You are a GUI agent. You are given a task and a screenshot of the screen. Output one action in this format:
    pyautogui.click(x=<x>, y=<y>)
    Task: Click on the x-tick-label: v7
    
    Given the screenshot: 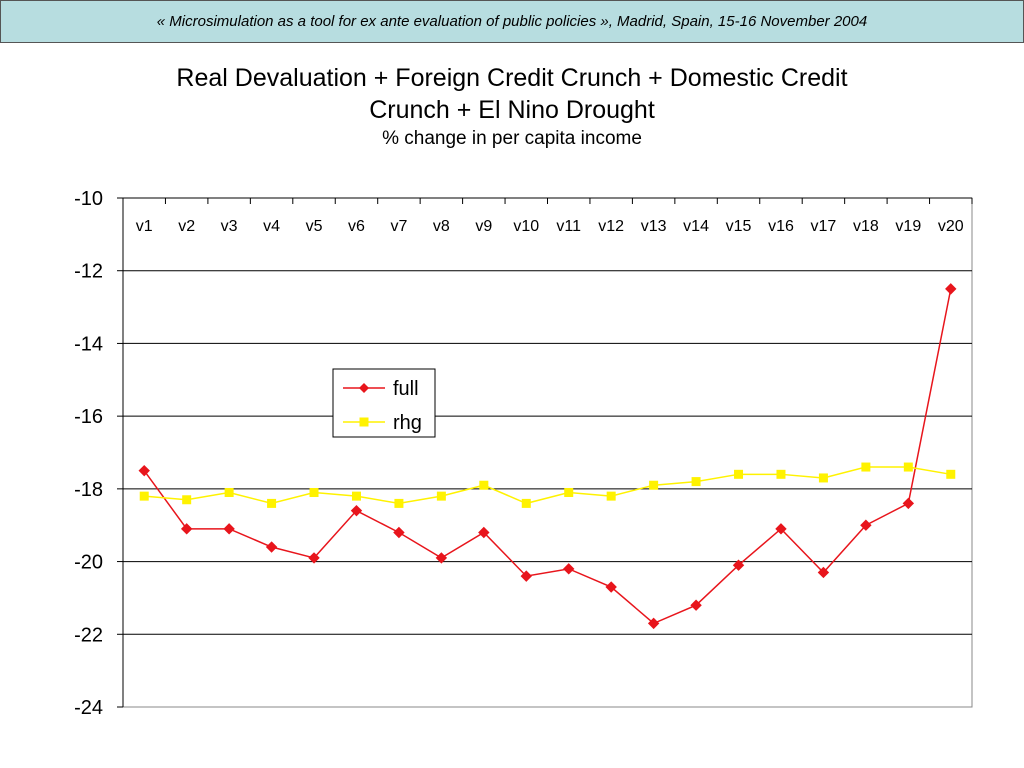 What is the action you would take?
    pyautogui.click(x=398, y=226)
    